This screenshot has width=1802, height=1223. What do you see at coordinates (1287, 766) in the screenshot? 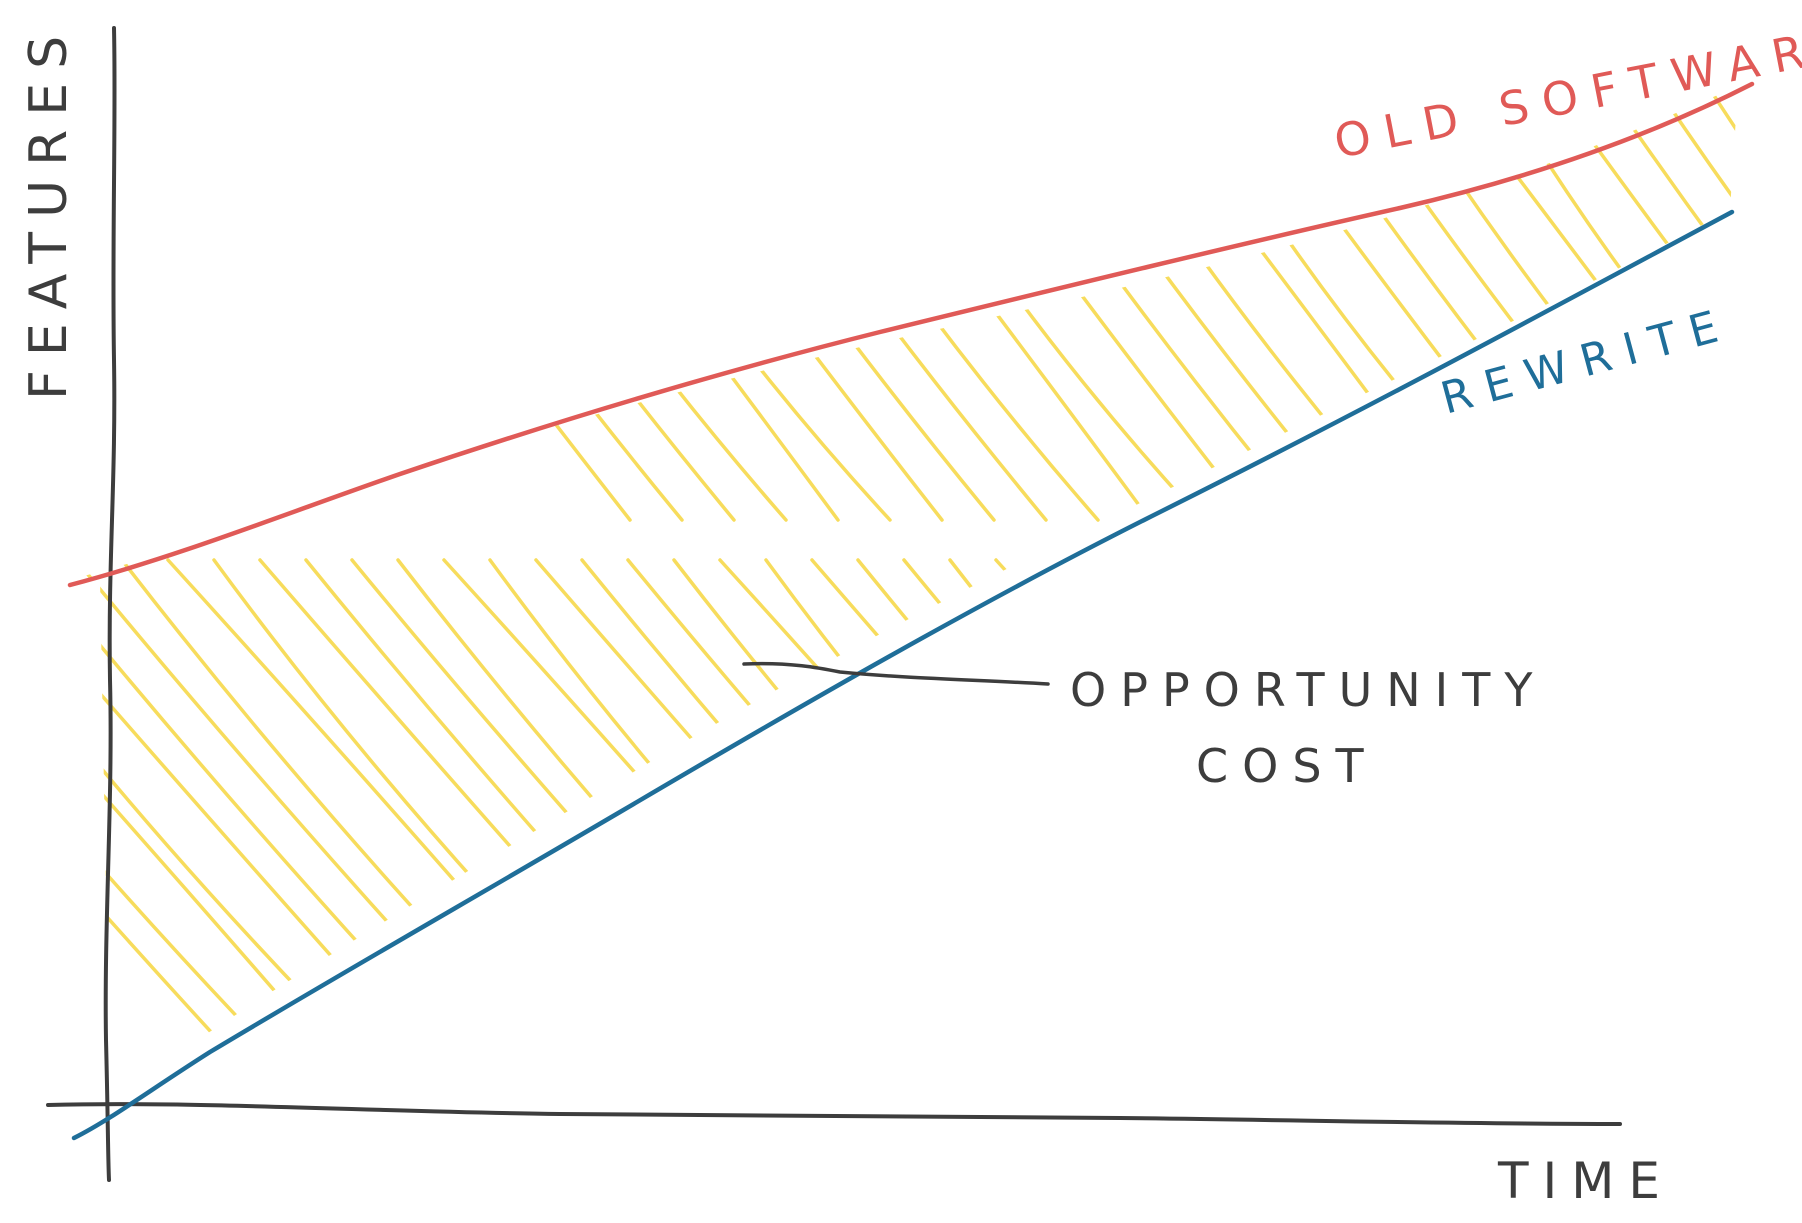
I see `opportunity-cost-label-line2: COST` at bounding box center [1287, 766].